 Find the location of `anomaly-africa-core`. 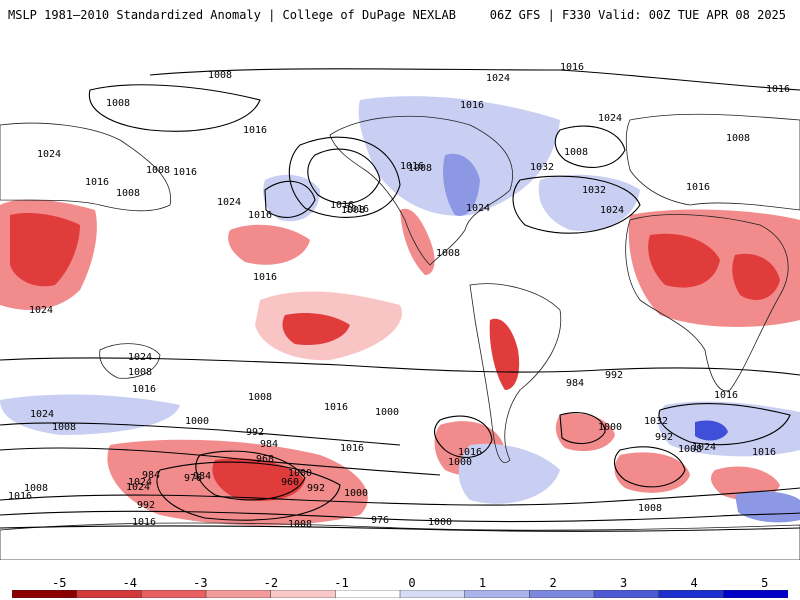

anomaly-africa-core is located at coordinates (684, 260).